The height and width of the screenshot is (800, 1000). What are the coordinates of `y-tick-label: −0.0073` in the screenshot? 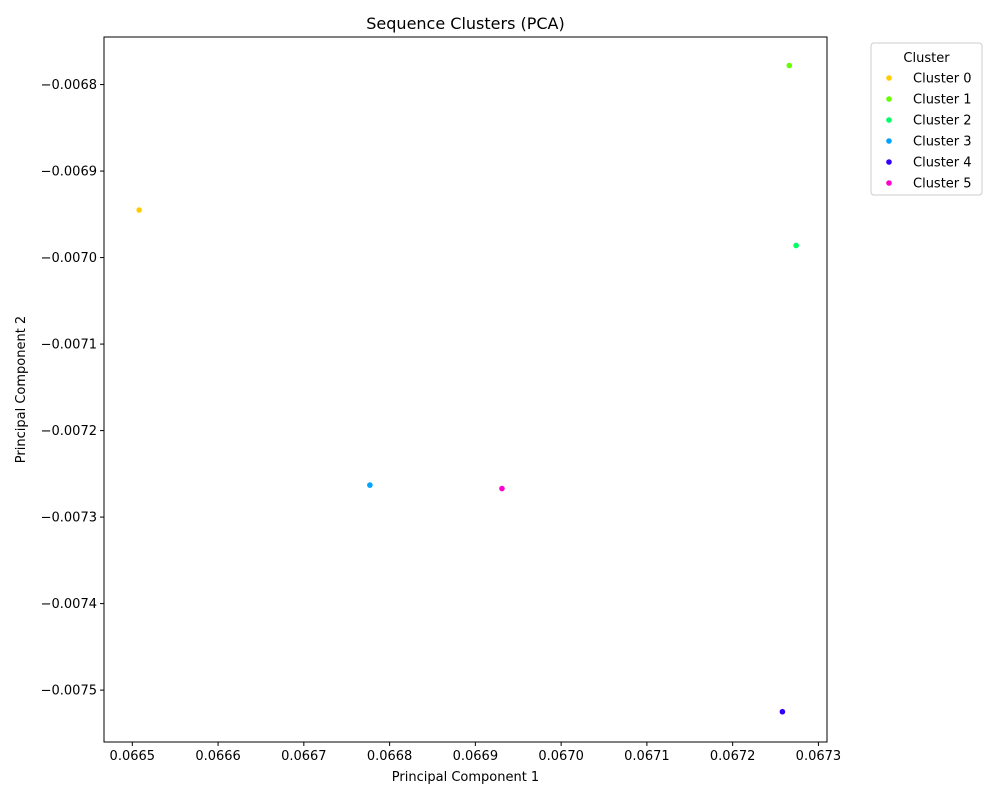 It's located at (69, 518).